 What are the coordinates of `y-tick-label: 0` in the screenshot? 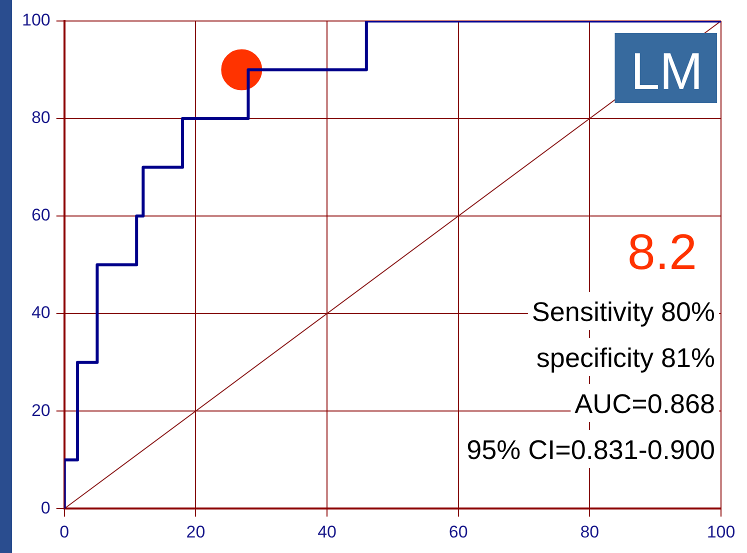 It's located at (45, 508).